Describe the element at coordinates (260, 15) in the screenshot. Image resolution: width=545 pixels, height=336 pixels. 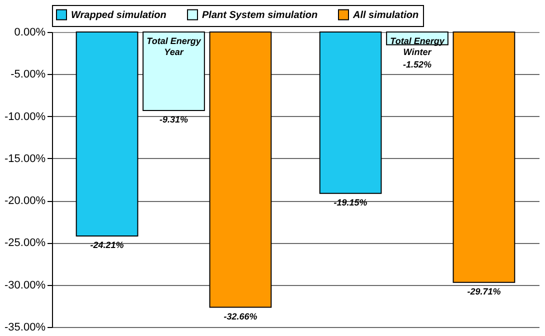
I see `legend-label: Plant System simulation` at that location.